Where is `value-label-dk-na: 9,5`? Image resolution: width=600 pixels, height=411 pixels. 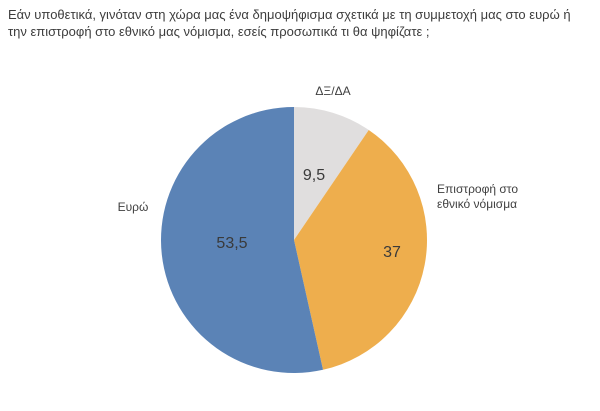 value-label-dk-na: 9,5 is located at coordinates (314, 175).